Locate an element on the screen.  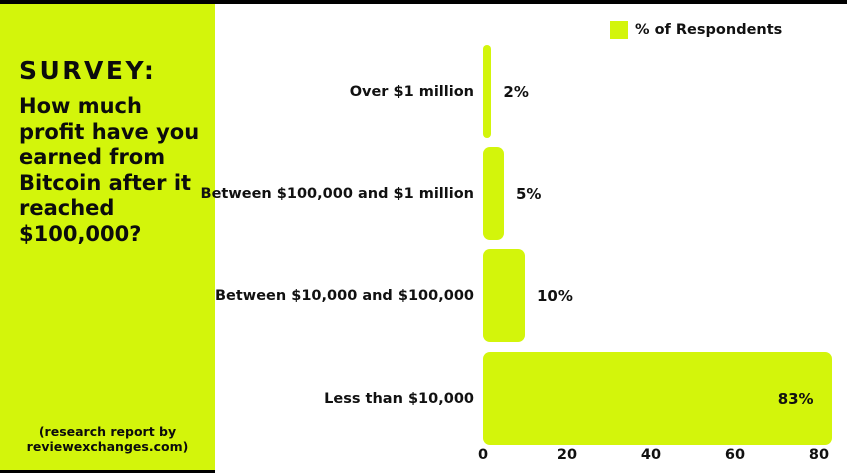
panel-title-colon: : is located at coordinates (150, 70).